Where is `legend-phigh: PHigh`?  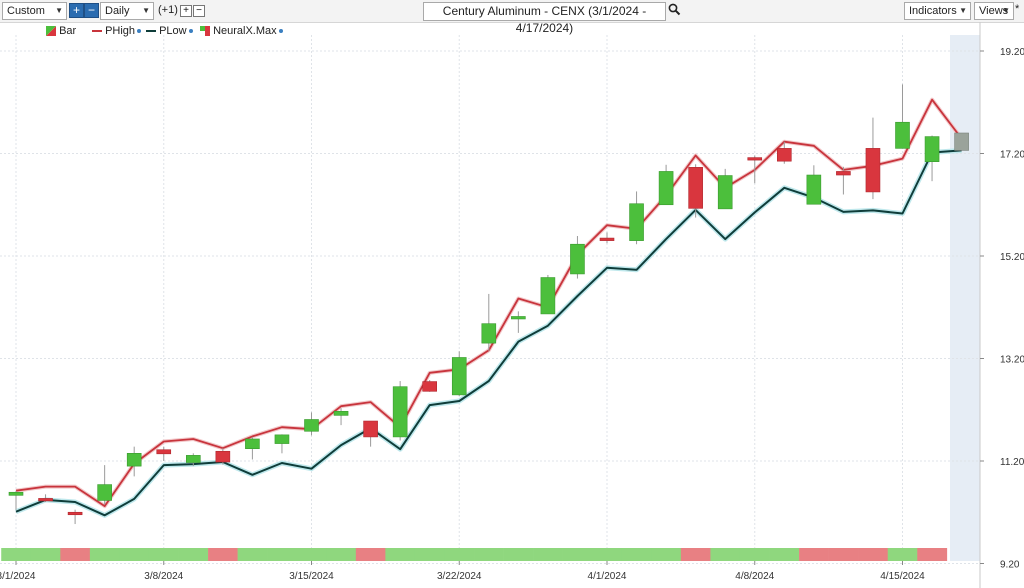 legend-phigh: PHigh is located at coordinates (117, 32).